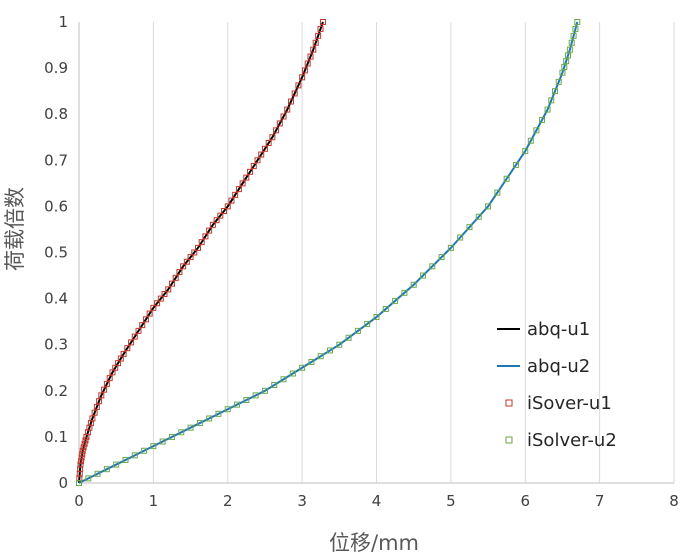 Image resolution: width=693 pixels, height=558 pixels. Describe the element at coordinates (525, 501) in the screenshot. I see `x-tick-label: 6` at that location.